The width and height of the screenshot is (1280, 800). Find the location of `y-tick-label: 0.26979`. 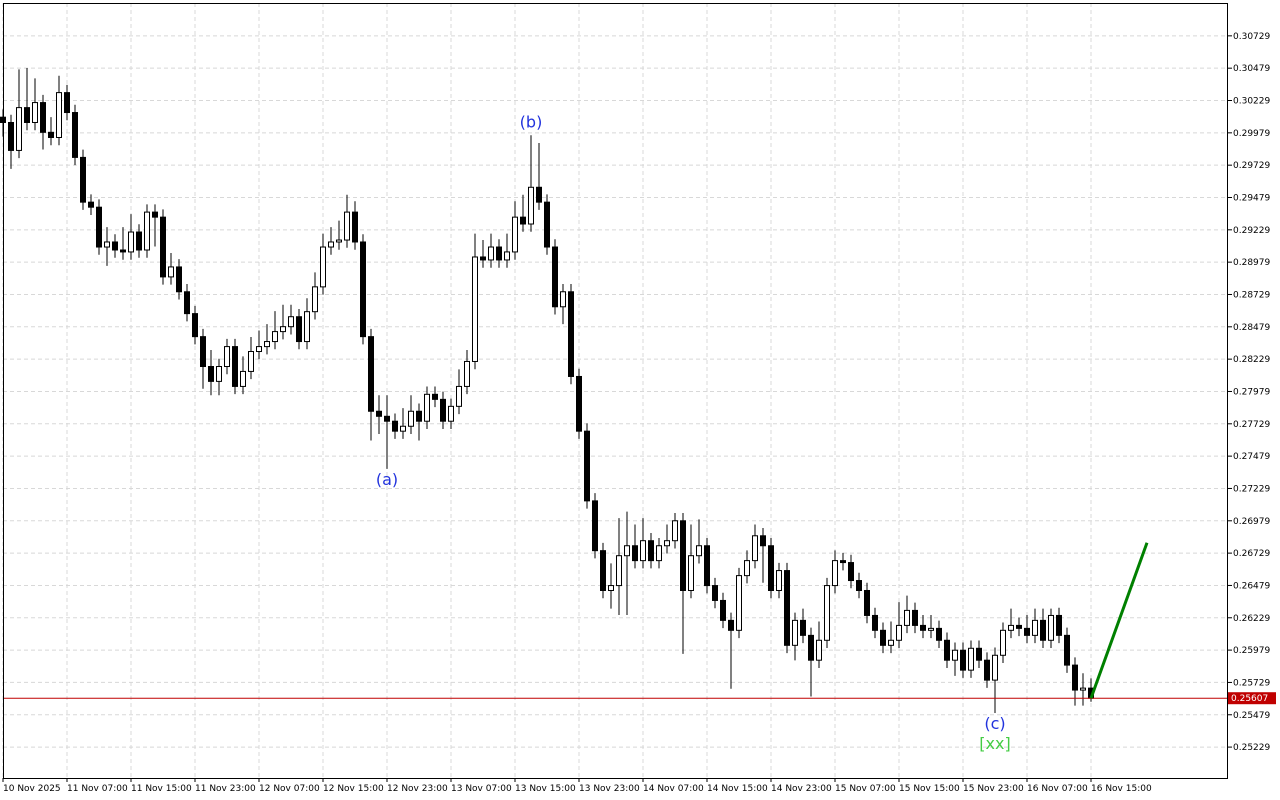

y-tick-label: 0.26979 is located at coordinates (1251, 522).